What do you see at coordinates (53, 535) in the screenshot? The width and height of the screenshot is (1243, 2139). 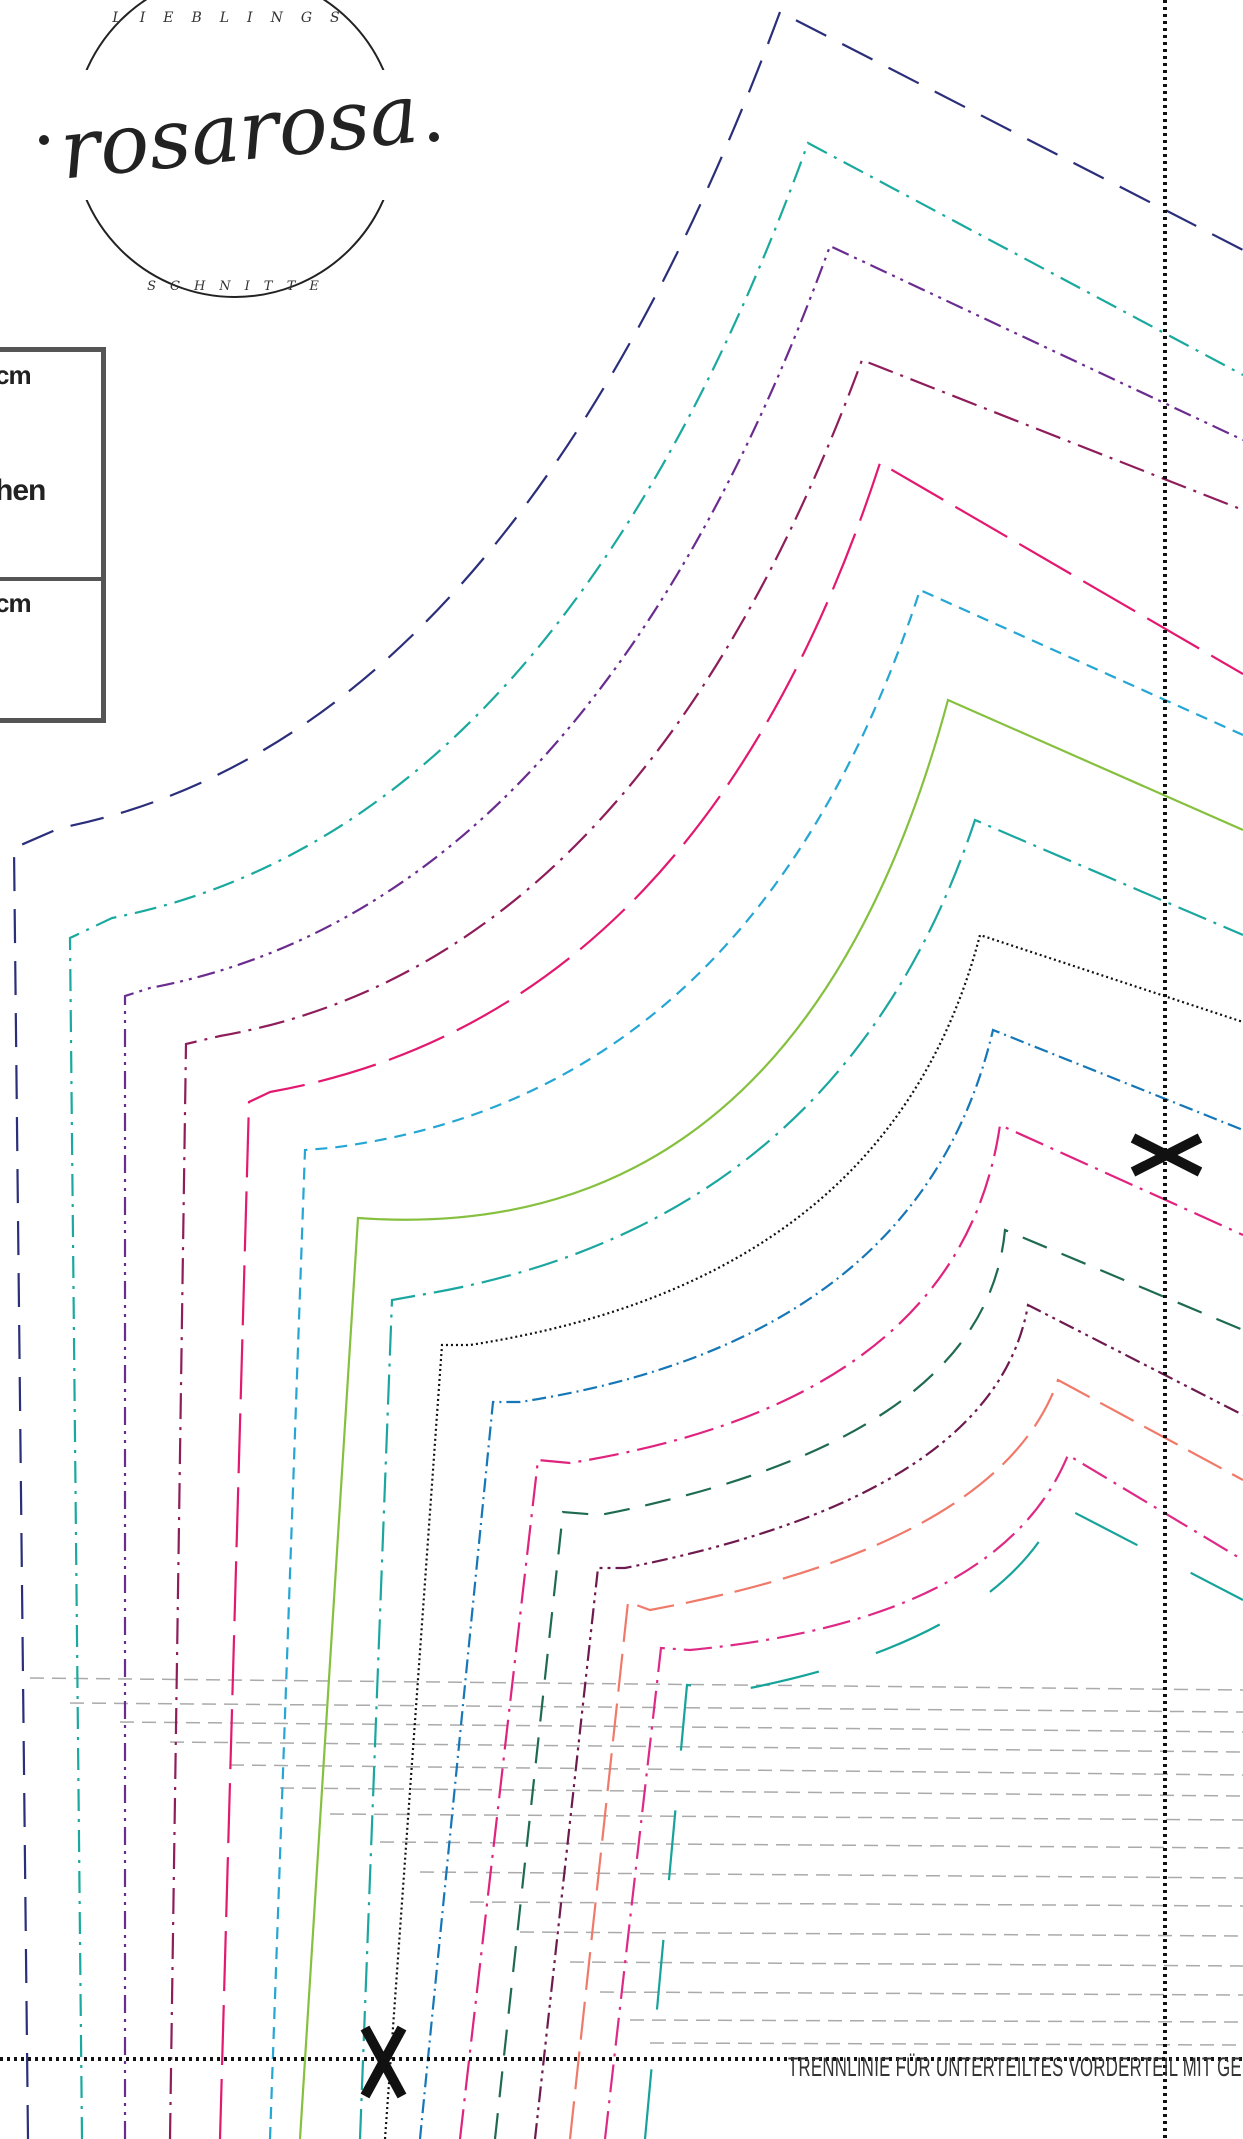 I see `size-label-box: cm hen cm` at bounding box center [53, 535].